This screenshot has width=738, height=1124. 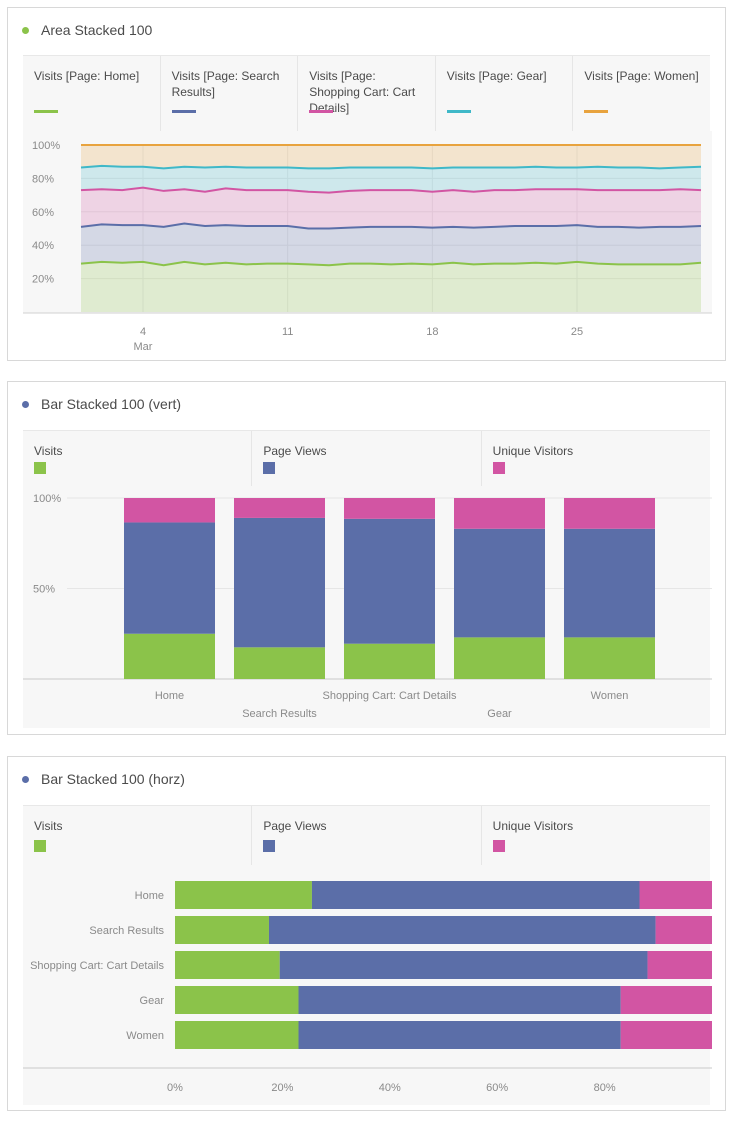 What do you see at coordinates (43, 280) in the screenshot?
I see `y-tick-label: 20%` at bounding box center [43, 280].